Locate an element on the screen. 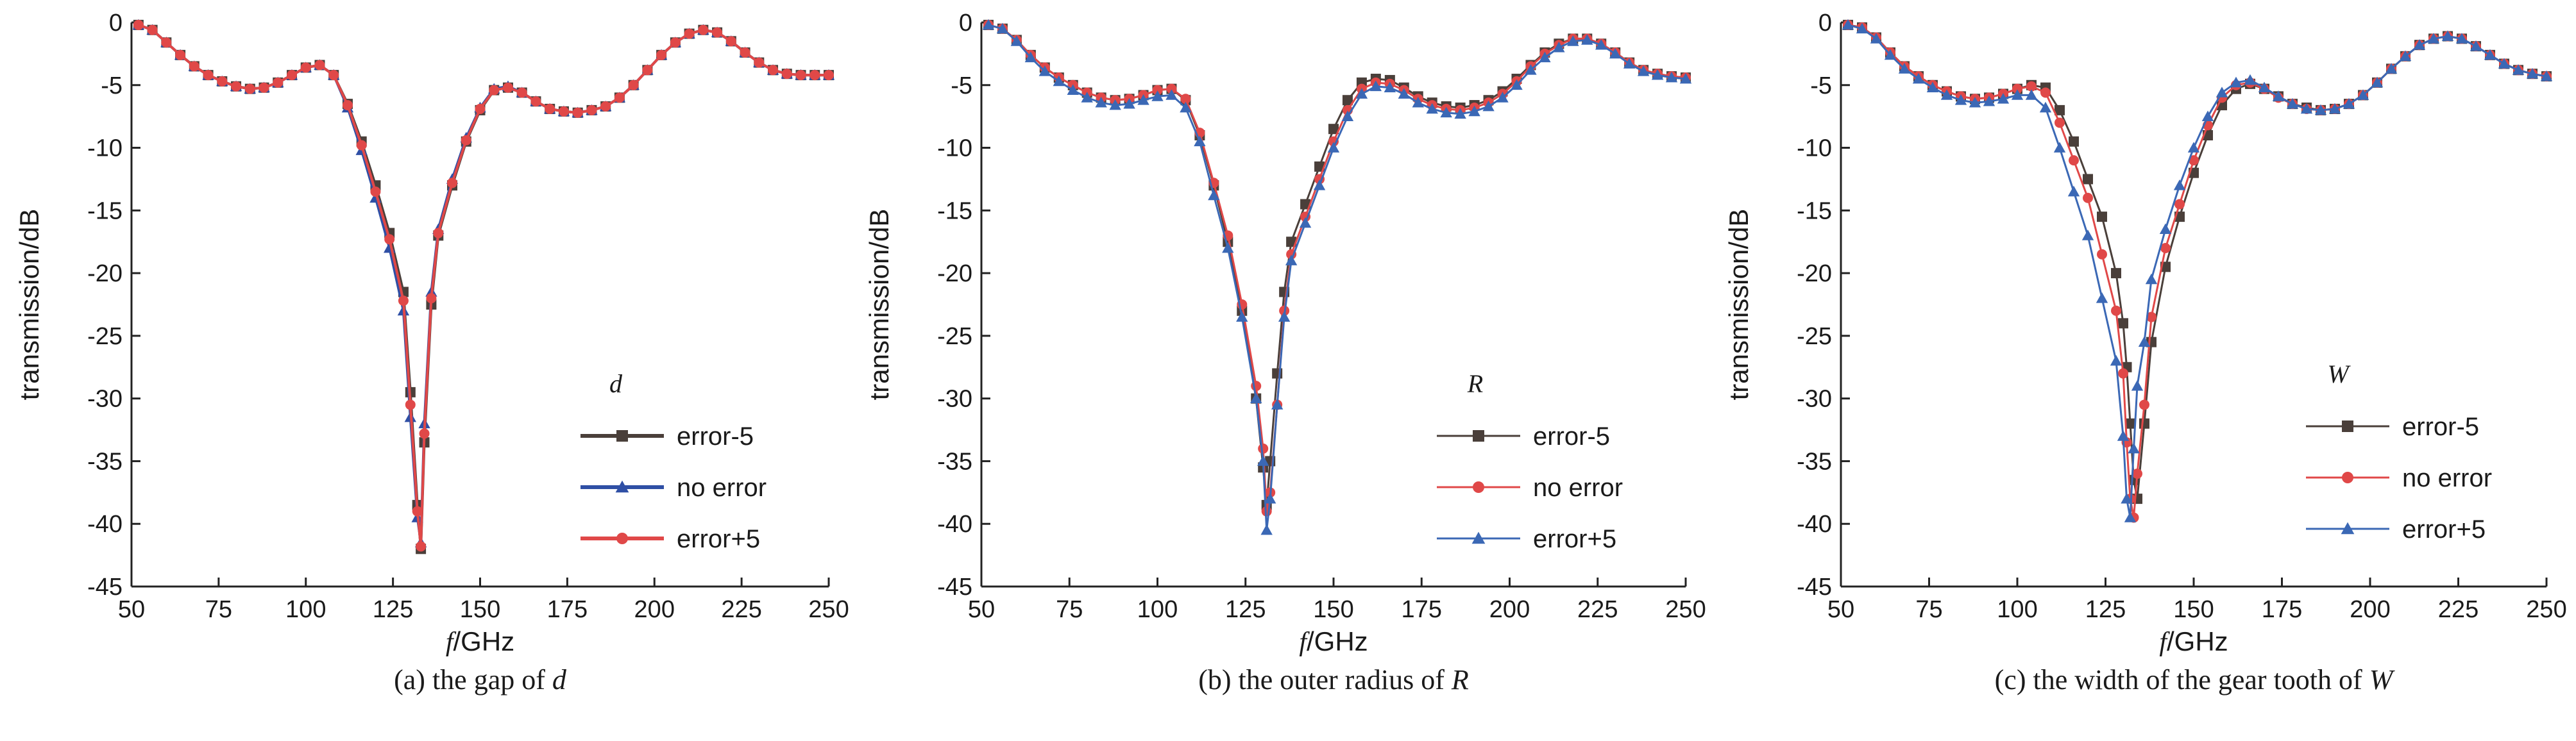 The height and width of the screenshot is (741, 2576). y-tick-label: -45 is located at coordinates (105, 587).